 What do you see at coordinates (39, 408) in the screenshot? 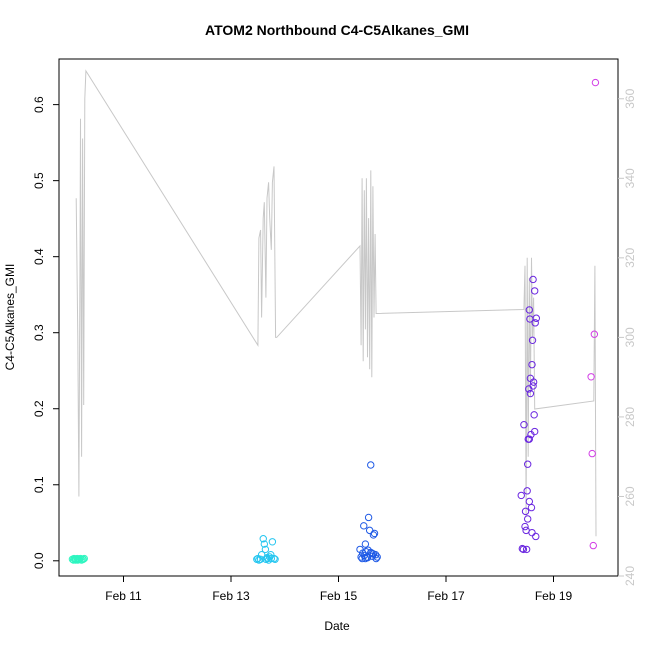
I see `y-tick-label-2: 0.2` at bounding box center [39, 408].